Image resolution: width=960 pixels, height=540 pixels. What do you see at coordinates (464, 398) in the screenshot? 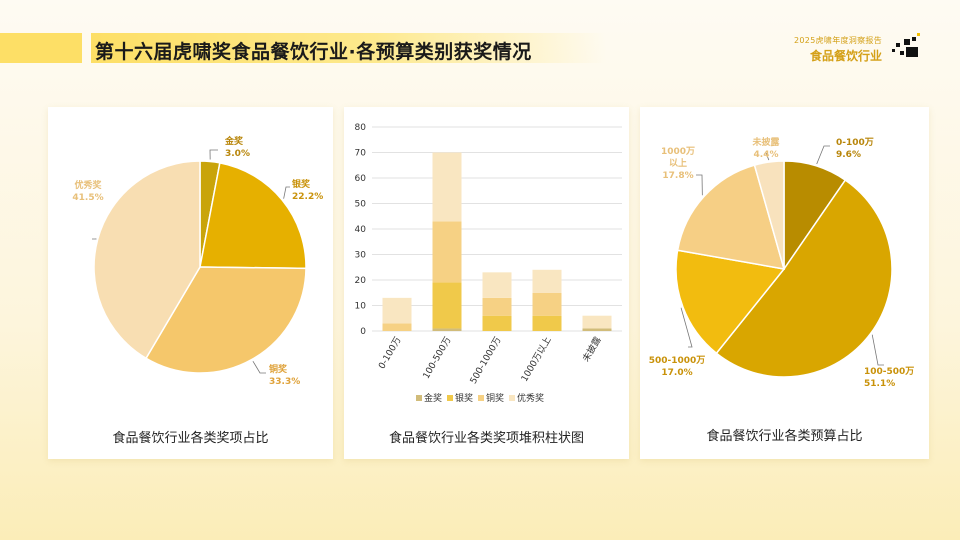
I see `legend-label: 银奖` at bounding box center [464, 398].